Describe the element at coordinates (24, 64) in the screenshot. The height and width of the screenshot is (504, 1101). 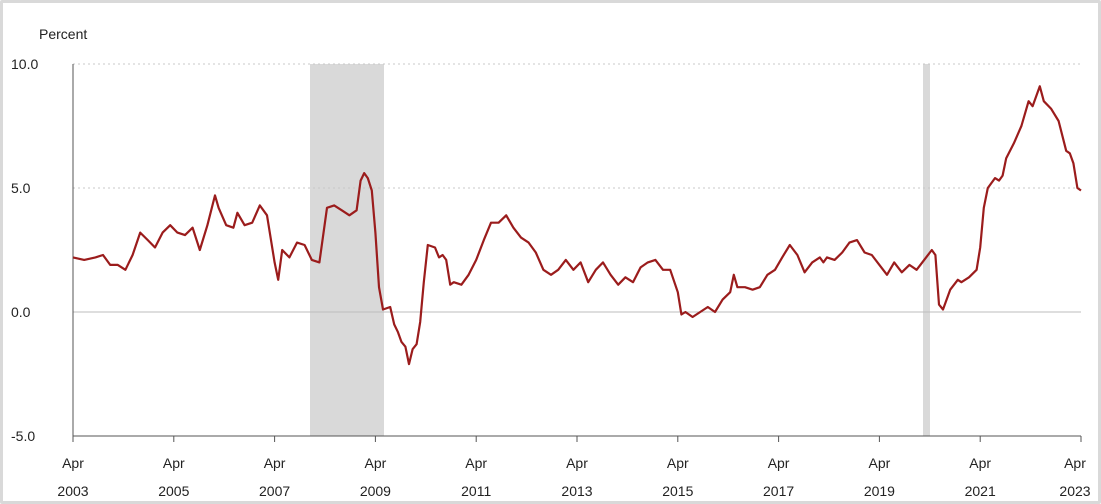
I see `y-tick-label: 10.0` at that location.